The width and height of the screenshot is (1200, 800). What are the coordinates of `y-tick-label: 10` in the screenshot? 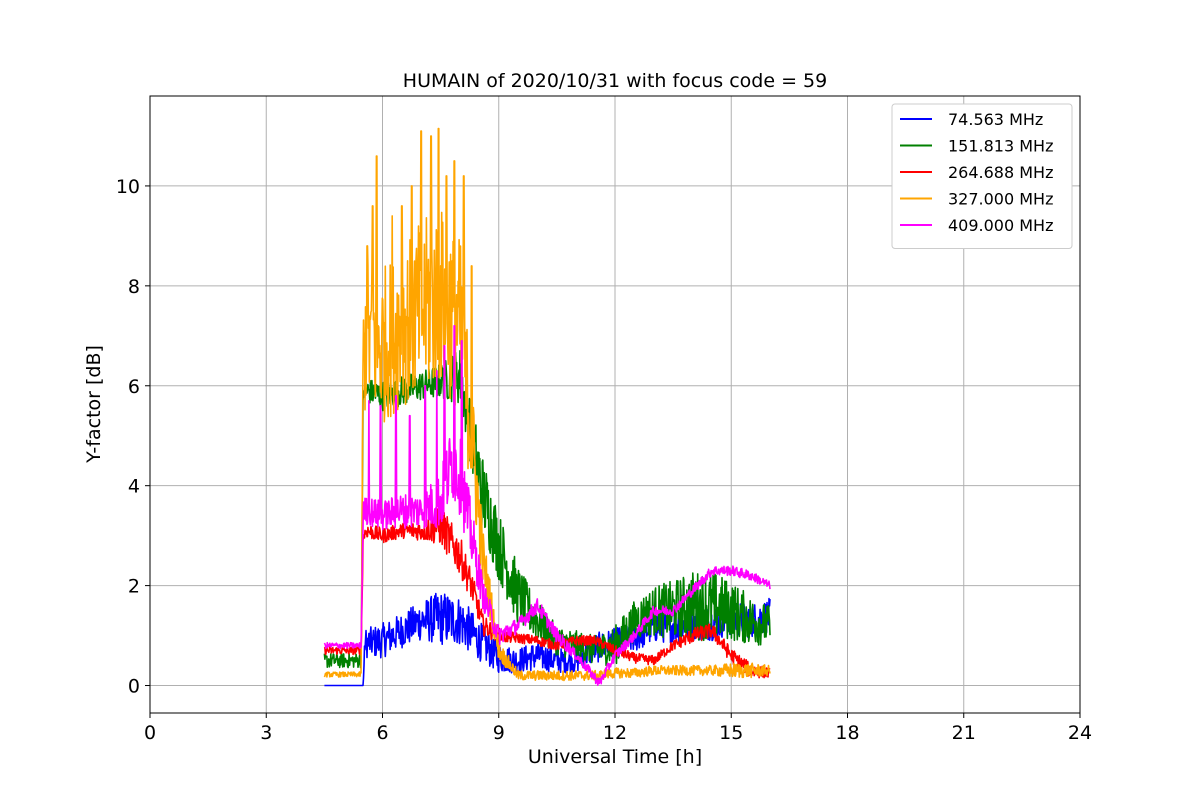 It's located at (128, 187).